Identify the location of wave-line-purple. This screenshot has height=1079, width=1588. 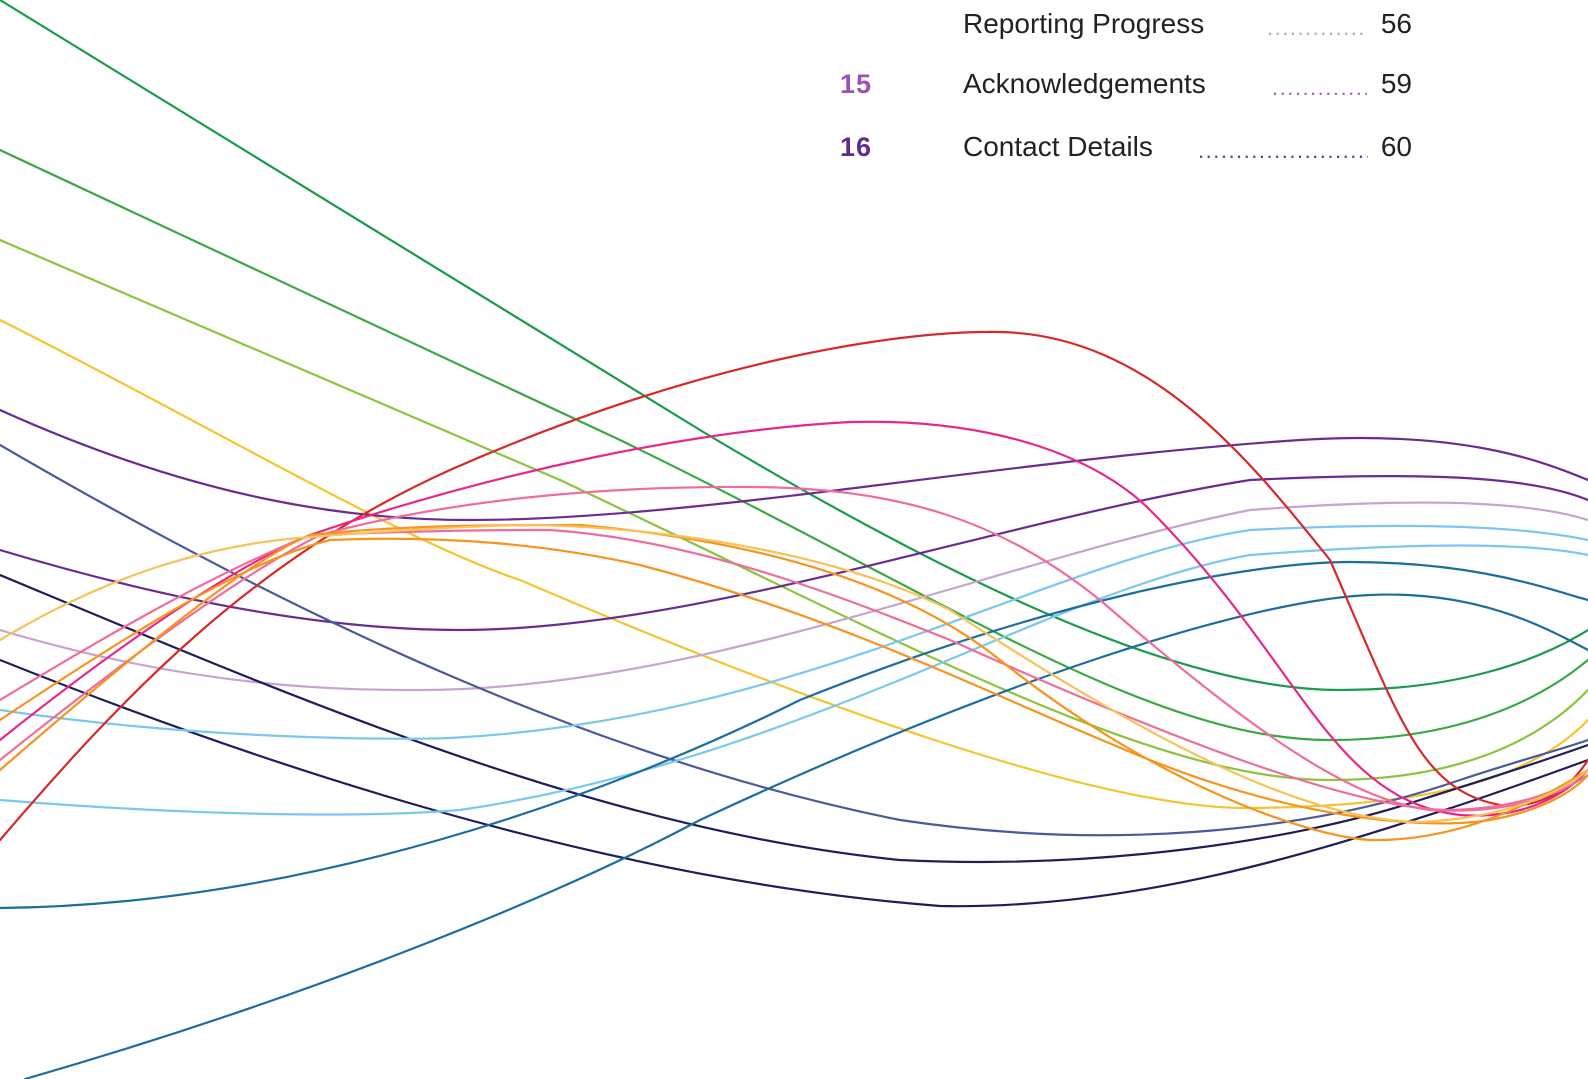
(794, 553).